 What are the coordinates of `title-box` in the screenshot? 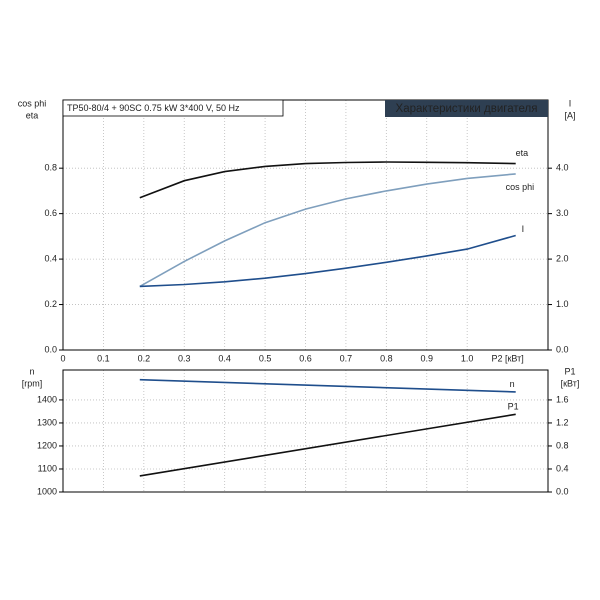 It's located at (173, 108).